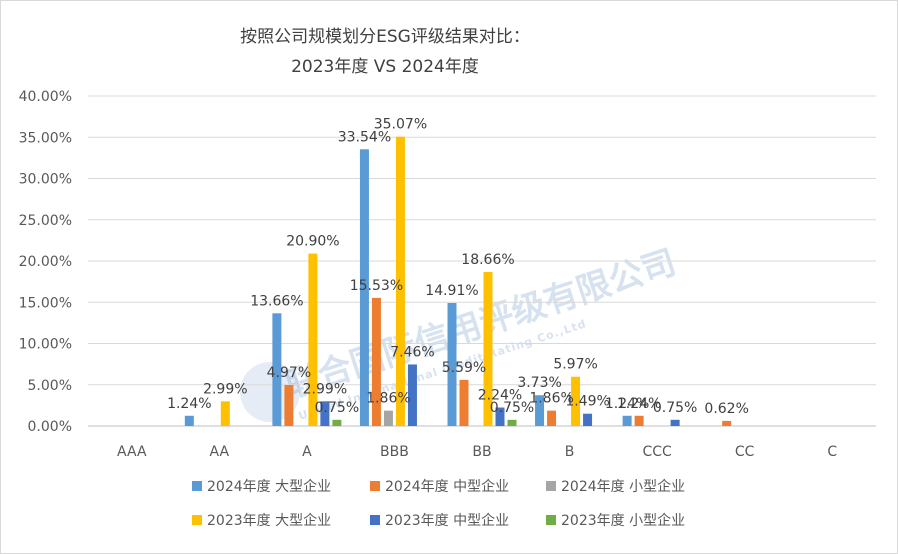 The image size is (898, 554). I want to click on y-tick-label: 10.00%, so click(45, 345).